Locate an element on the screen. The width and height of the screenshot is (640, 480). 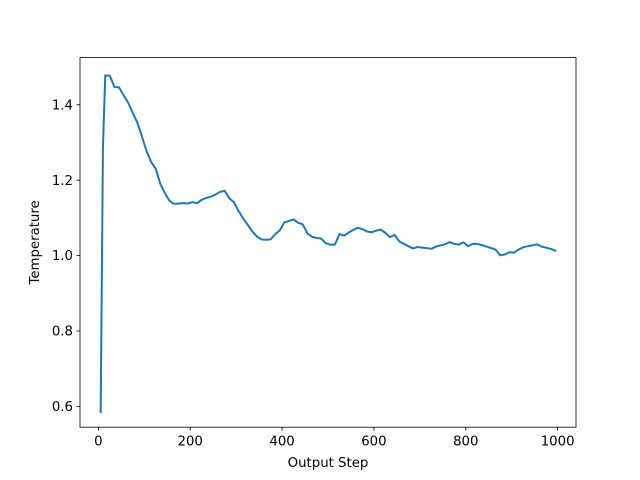
y-tick-label: 0.8 is located at coordinates (62, 332).